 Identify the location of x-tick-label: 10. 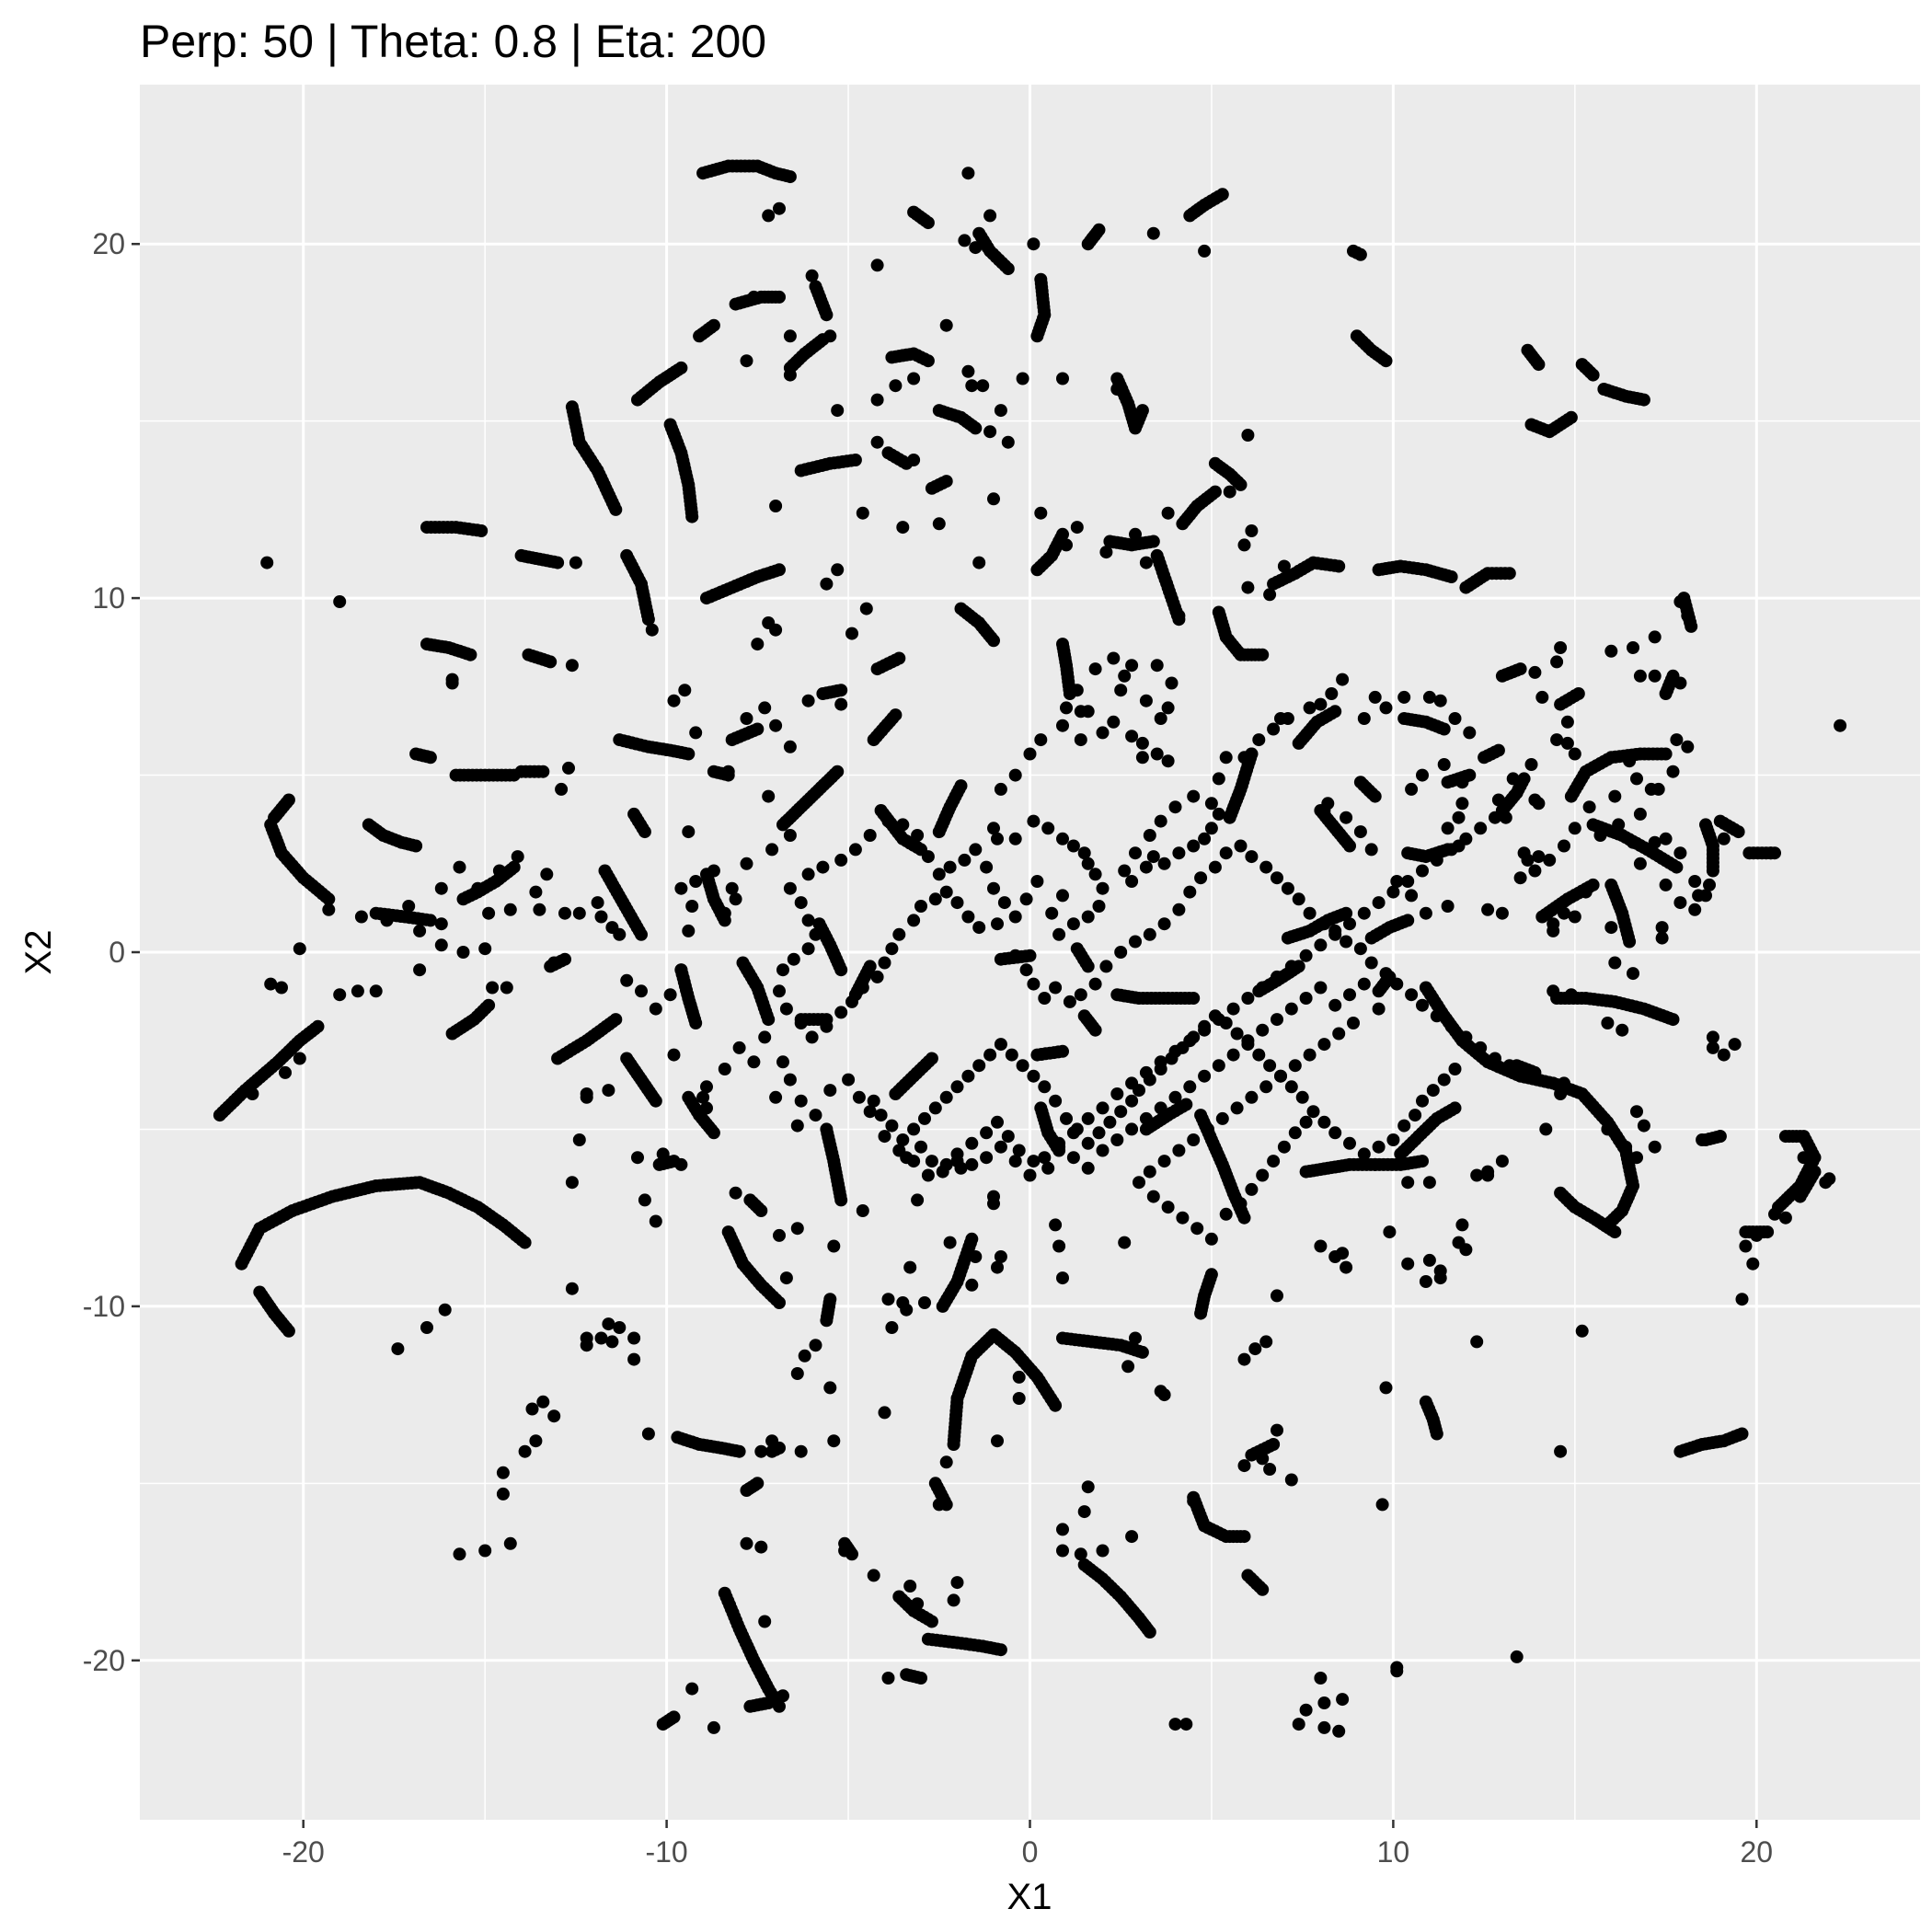
(1393, 1852).